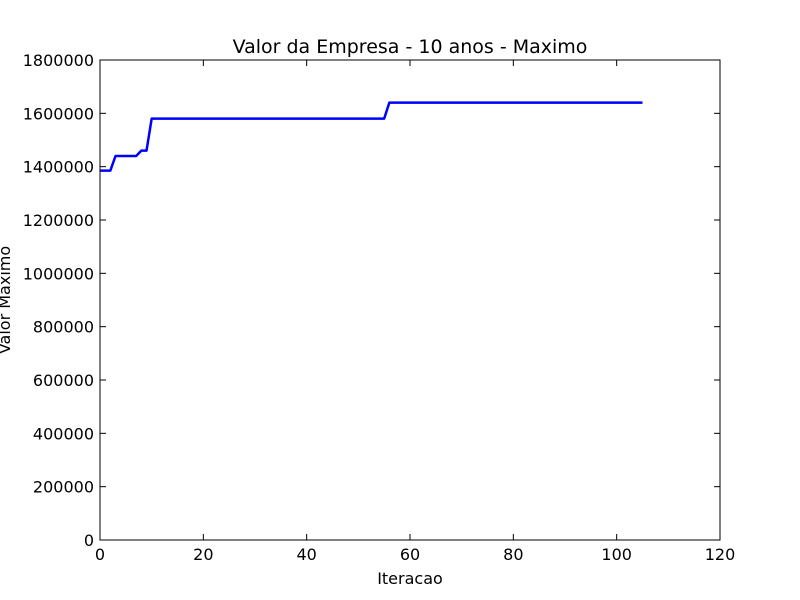 The width and height of the screenshot is (800, 600). I want to click on x-tick-label: 120, so click(720, 554).